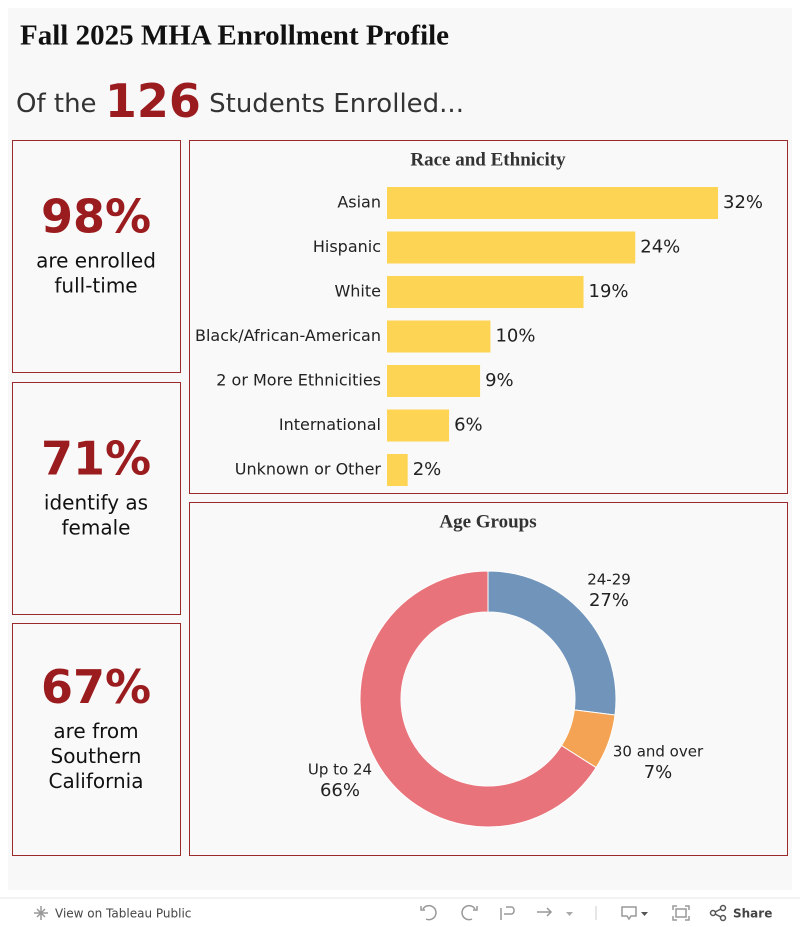 This screenshot has width=800, height=927. I want to click on kpi-text: full-time, so click(95, 286).